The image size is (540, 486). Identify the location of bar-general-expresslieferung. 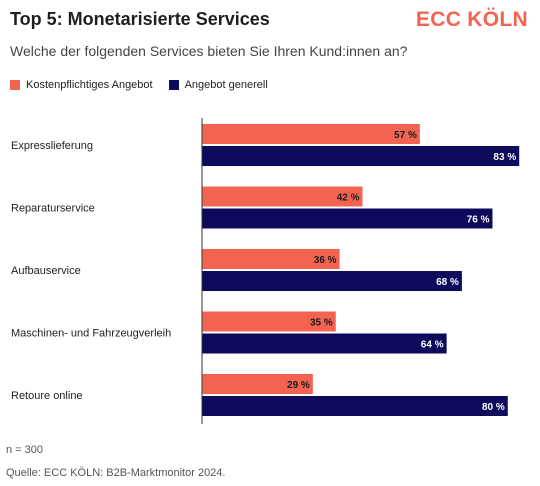
(361, 156).